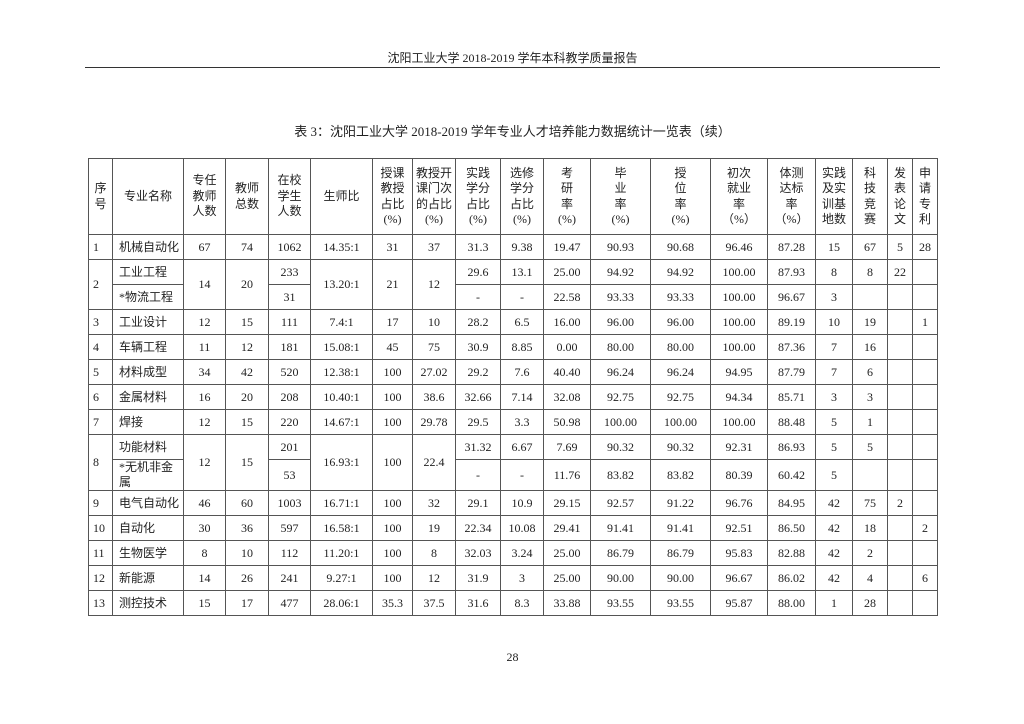 Image resolution: width=1024 pixels, height=724 pixels. Describe the element at coordinates (567, 297) in the screenshot. I see `table-cell: 22.58` at that location.